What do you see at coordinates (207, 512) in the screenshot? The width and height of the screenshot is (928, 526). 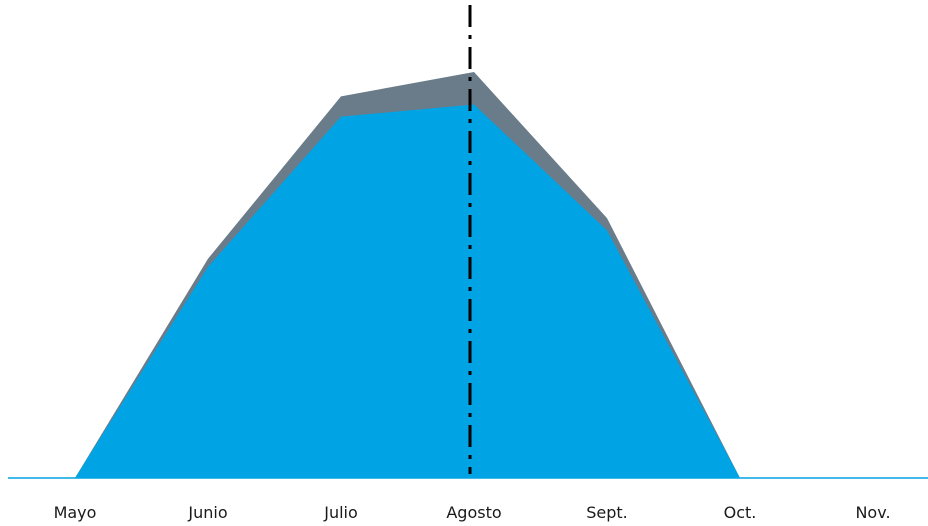 I see `x-tick-label: Junio` at bounding box center [207, 512].